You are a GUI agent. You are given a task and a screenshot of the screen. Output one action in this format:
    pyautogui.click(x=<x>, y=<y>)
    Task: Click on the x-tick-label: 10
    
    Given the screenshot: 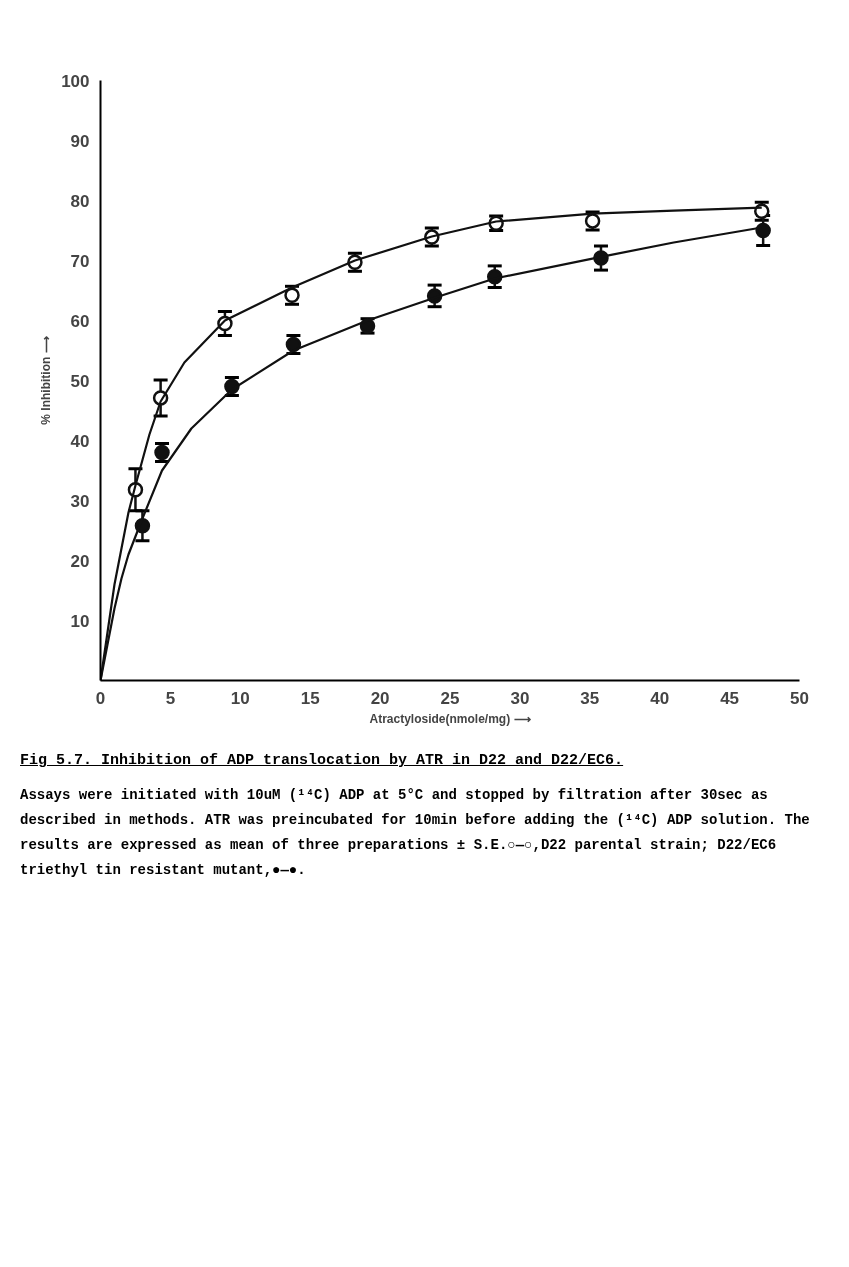 What is the action you would take?
    pyautogui.click(x=240, y=698)
    